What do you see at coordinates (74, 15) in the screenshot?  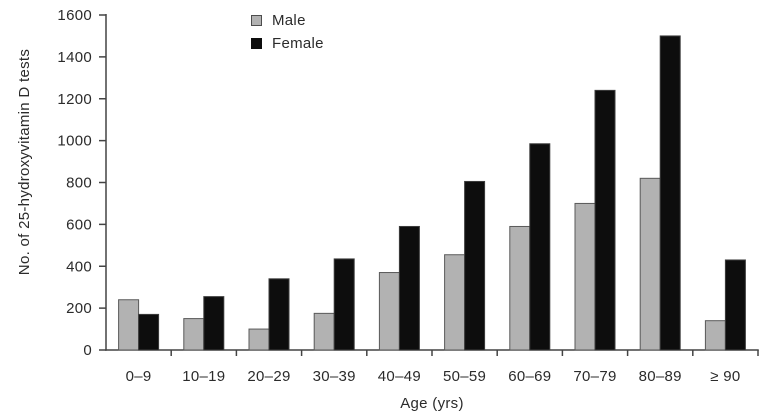 I see `y-tick-label: 1600` at bounding box center [74, 15].